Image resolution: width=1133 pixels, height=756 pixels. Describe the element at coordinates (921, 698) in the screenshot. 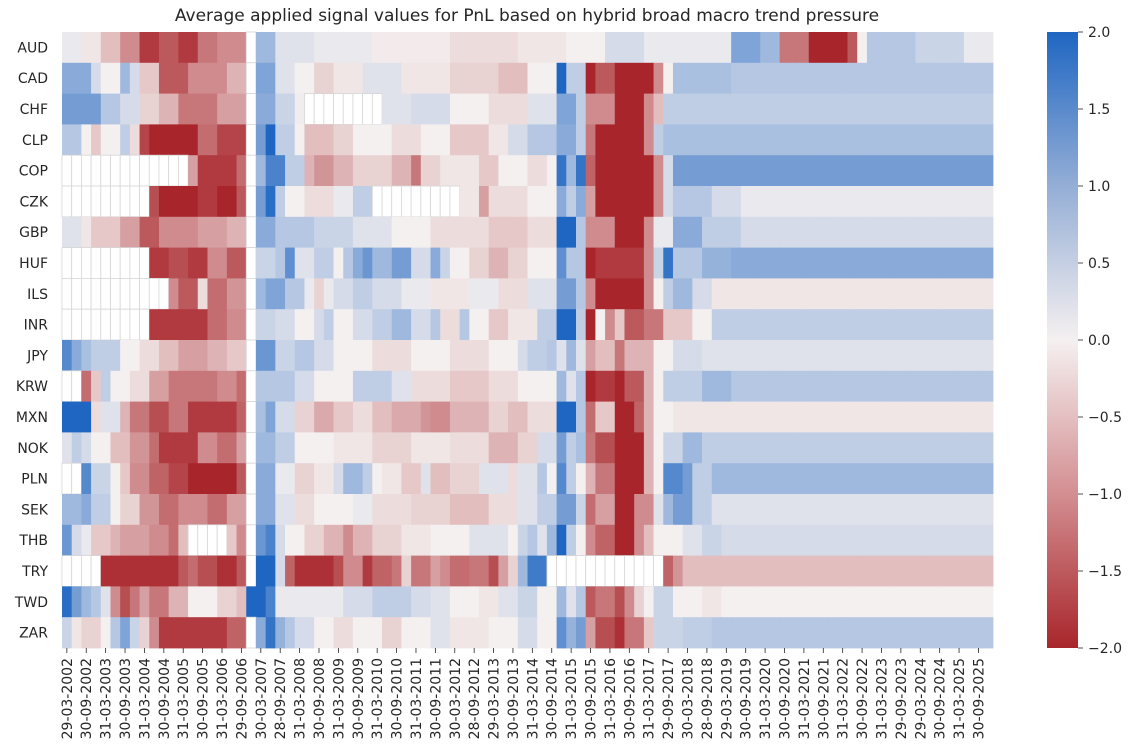

I see `x-tick-label: 29-03-2024` at that location.